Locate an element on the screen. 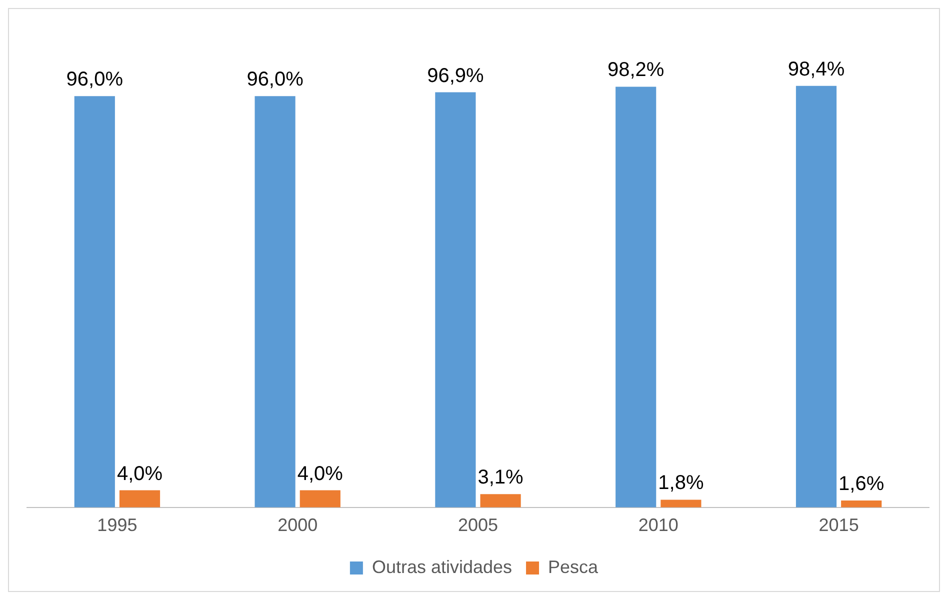 The width and height of the screenshot is (949, 600). x-tick-label: 2010 is located at coordinates (658, 525).